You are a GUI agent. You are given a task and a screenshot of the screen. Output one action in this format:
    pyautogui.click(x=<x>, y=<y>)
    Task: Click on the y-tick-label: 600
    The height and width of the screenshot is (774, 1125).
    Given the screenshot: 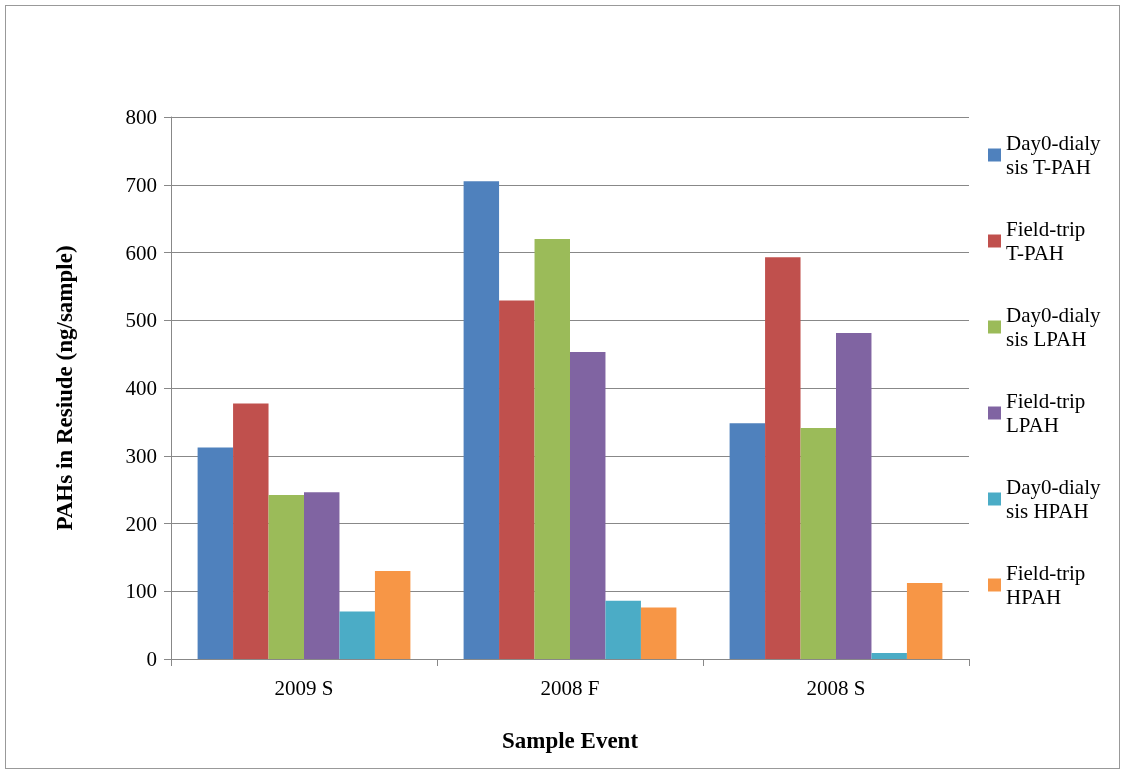 What is the action you would take?
    pyautogui.click(x=141, y=252)
    